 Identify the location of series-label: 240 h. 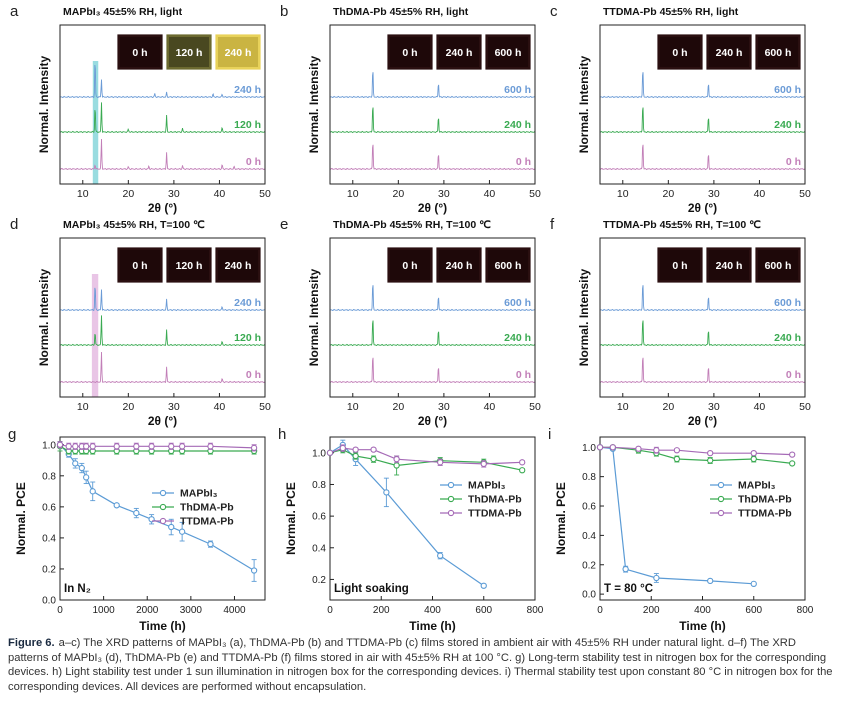
(517, 338).